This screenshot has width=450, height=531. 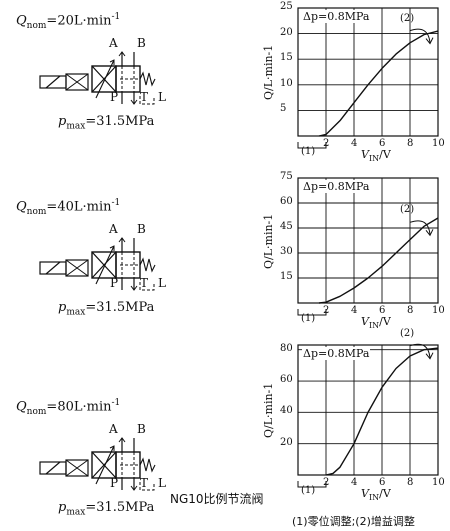 What do you see at coordinates (283, 109) in the screenshot?
I see `y-tick-label: 5` at bounding box center [283, 109].